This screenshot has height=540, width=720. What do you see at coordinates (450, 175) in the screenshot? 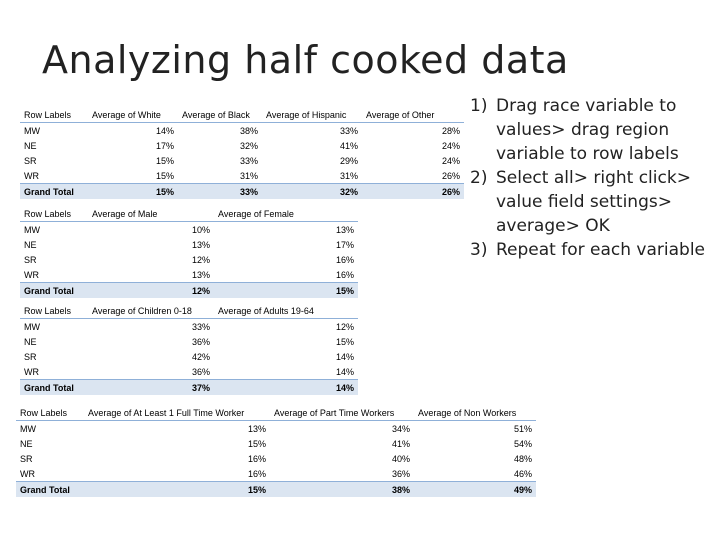
I see `value-cell: 26%` at bounding box center [450, 175].